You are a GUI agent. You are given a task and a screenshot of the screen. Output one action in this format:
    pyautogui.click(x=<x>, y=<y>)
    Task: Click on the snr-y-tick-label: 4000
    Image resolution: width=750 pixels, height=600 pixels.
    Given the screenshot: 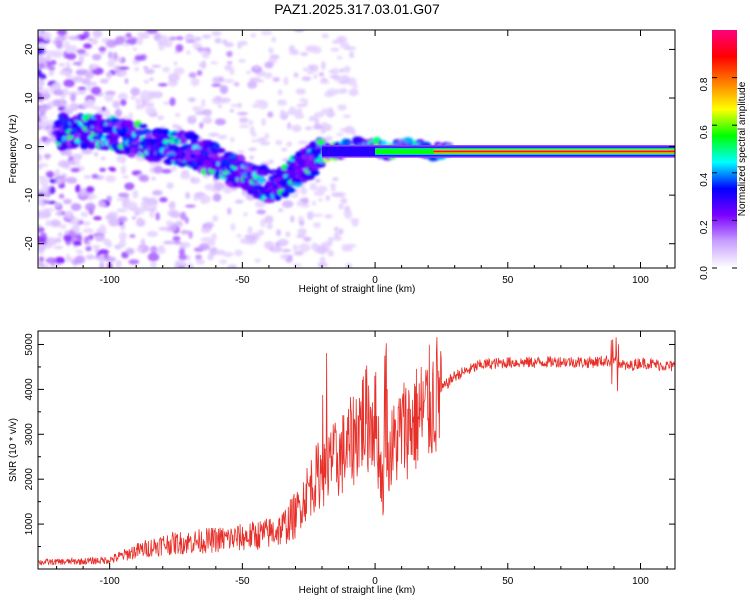 What is the action you would take?
    pyautogui.click(x=29, y=389)
    